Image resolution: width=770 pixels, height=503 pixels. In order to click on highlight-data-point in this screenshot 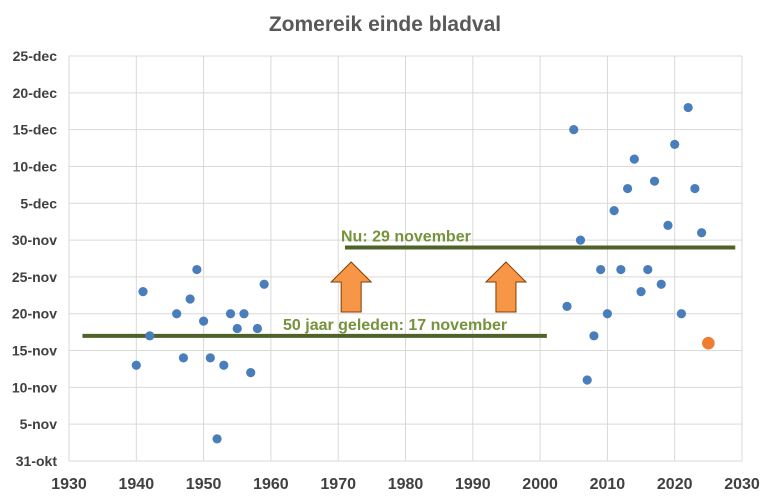, I will do `click(708, 343)`.